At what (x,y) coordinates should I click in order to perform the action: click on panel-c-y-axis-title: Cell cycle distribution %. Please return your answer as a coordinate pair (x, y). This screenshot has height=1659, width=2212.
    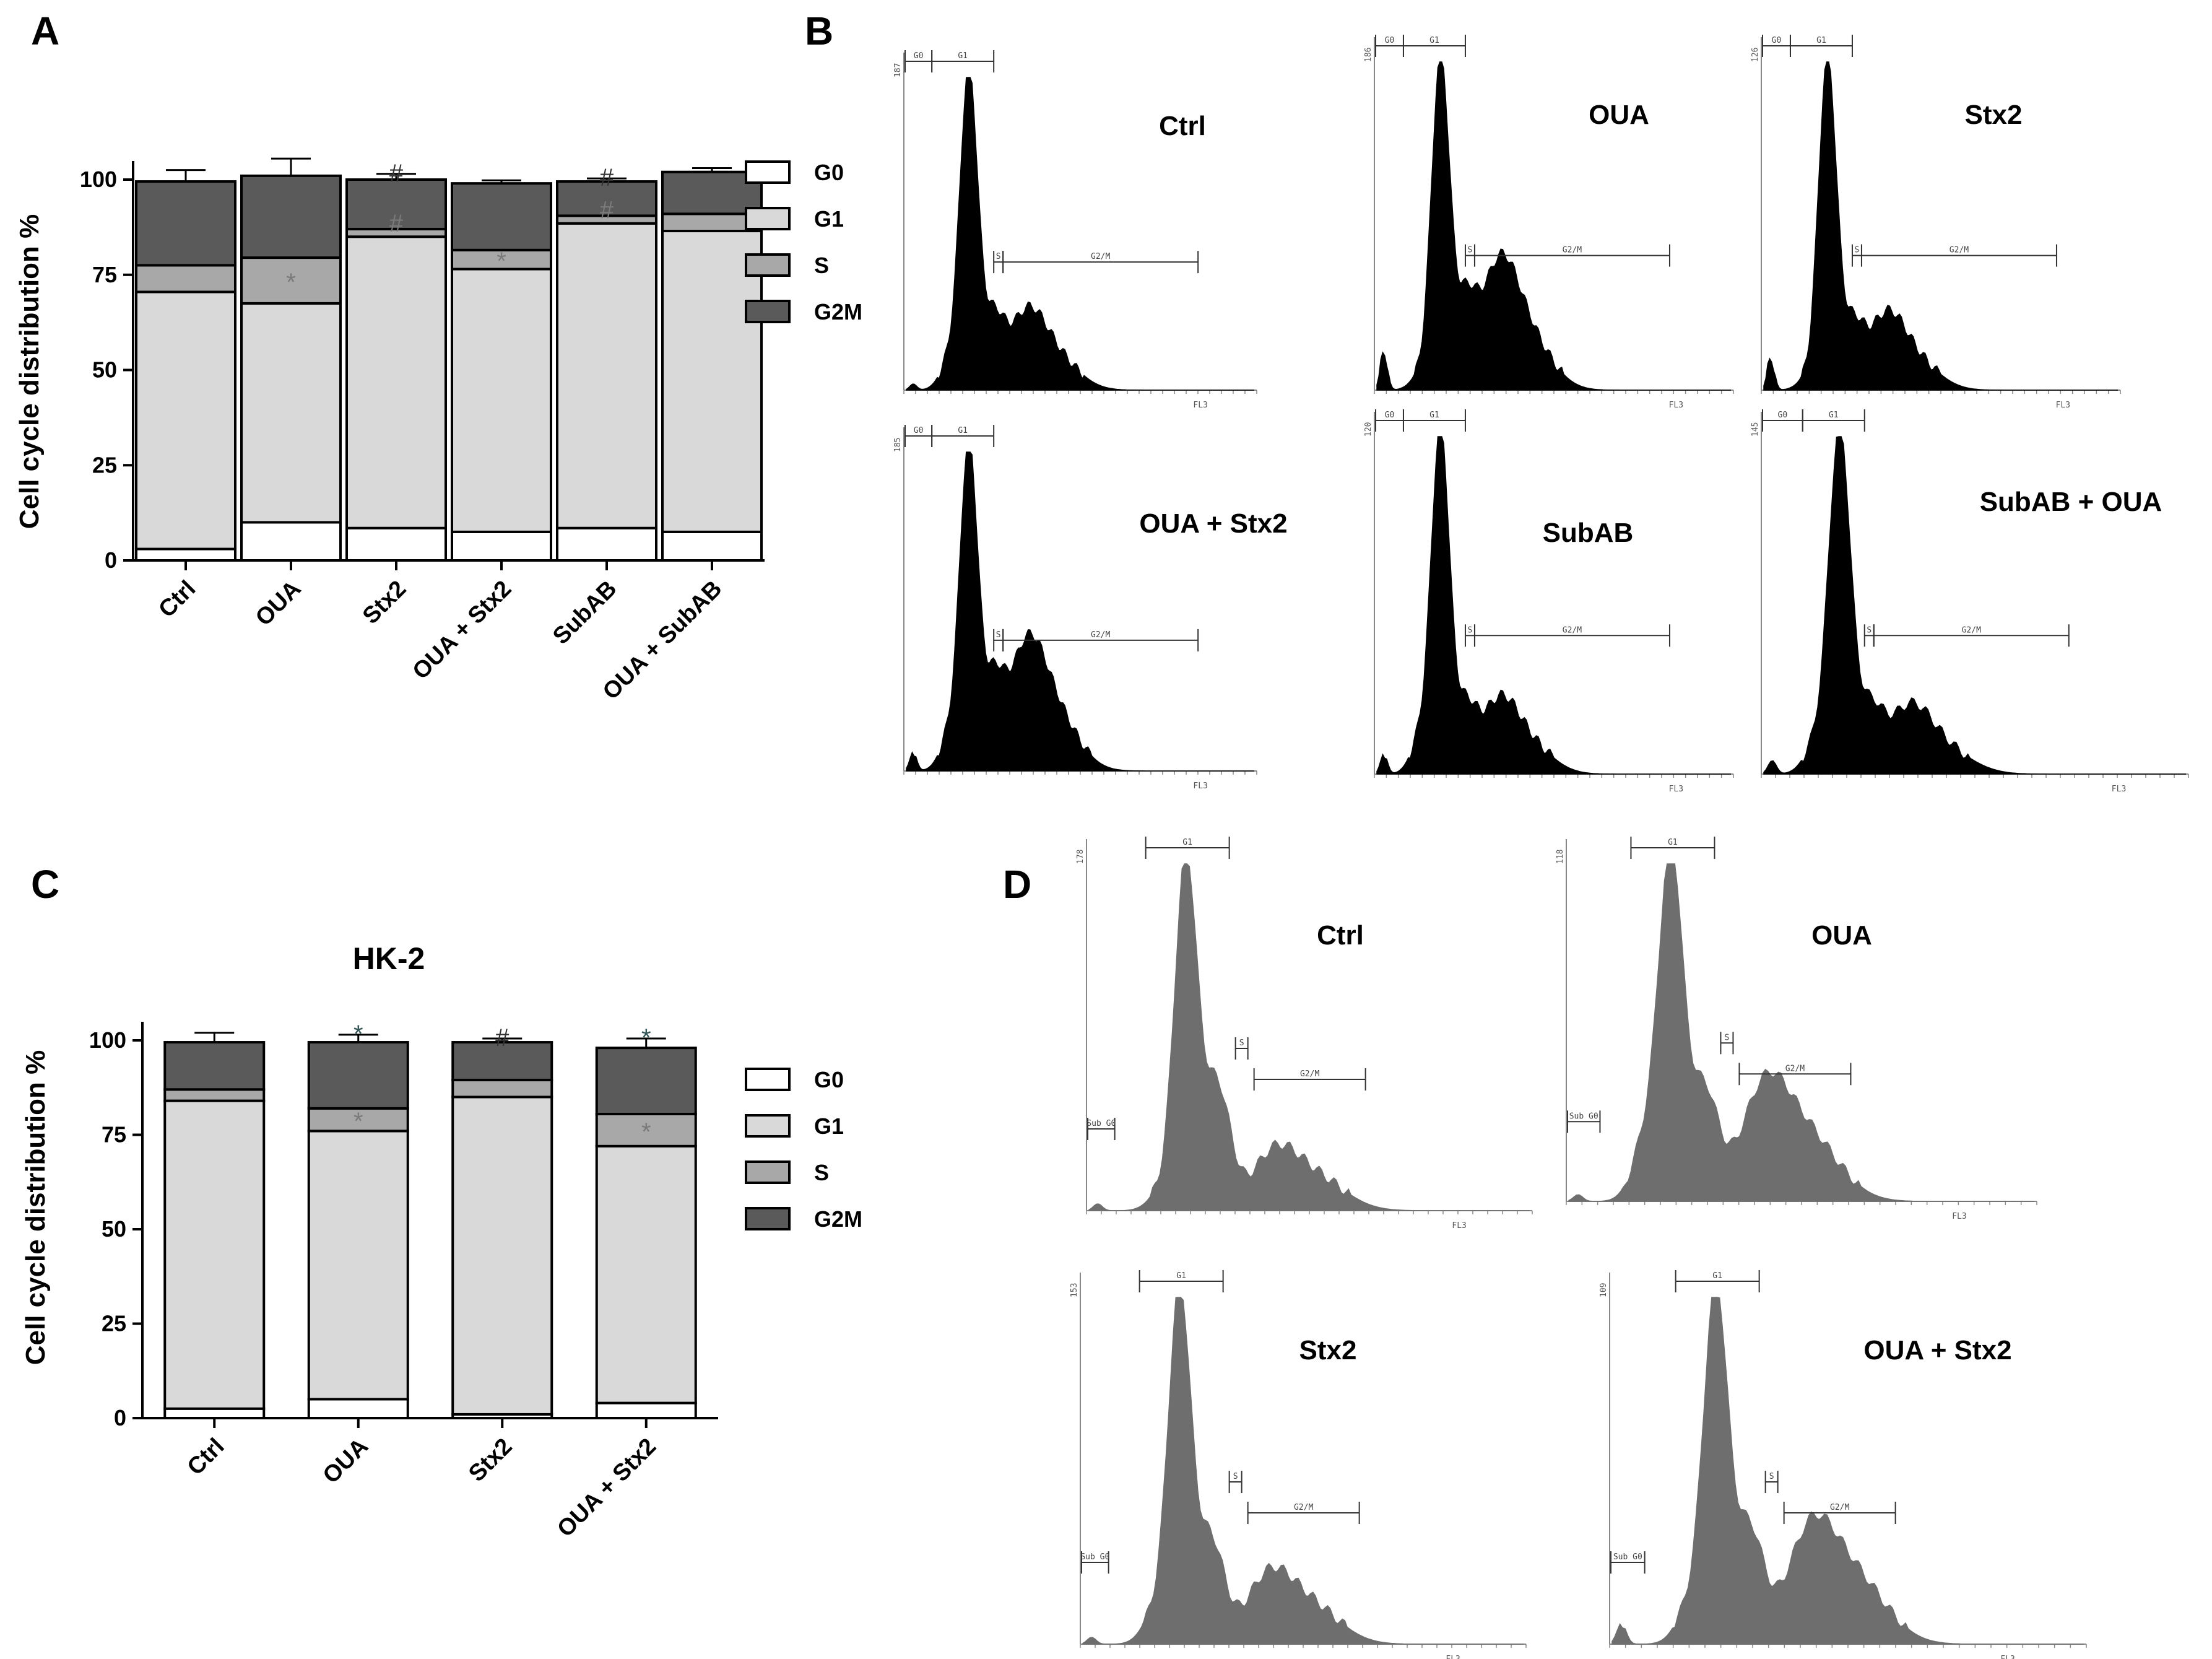
    Looking at the image, I should click on (35, 1207).